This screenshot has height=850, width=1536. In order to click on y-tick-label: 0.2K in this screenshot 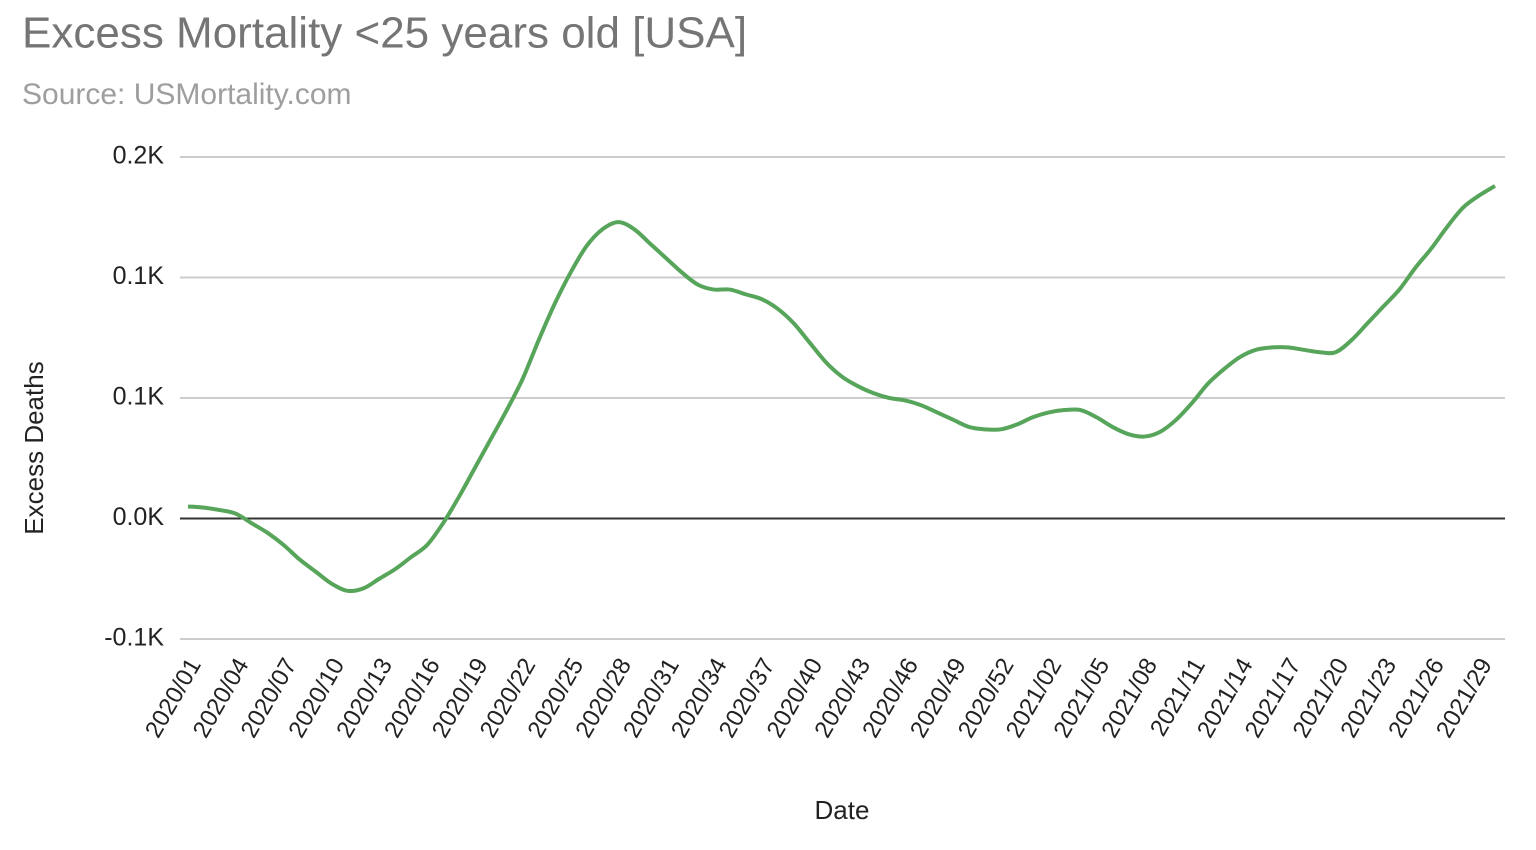, I will do `click(139, 156)`.